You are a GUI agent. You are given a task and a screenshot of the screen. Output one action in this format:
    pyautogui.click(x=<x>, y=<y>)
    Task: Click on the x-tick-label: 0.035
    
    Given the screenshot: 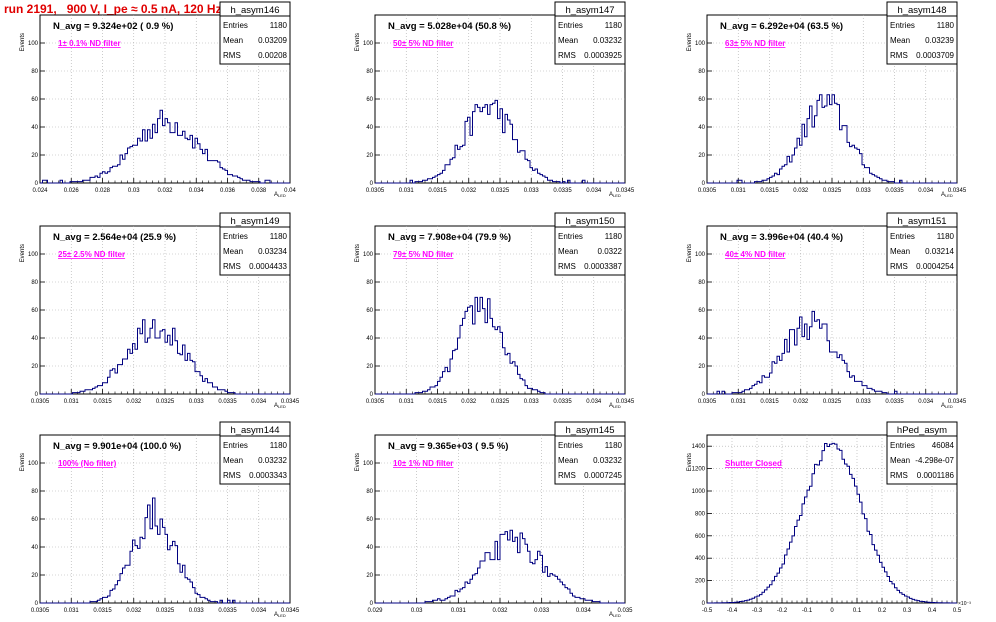 What is the action you would take?
    pyautogui.click(x=625, y=611)
    